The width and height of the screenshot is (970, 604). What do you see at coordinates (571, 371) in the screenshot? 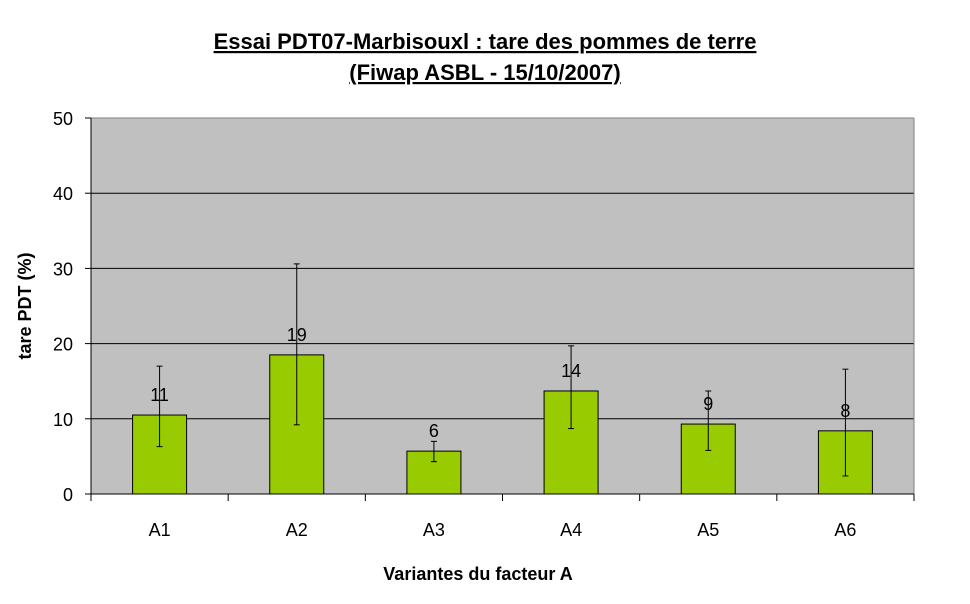
I see `data-label: 14` at bounding box center [571, 371].